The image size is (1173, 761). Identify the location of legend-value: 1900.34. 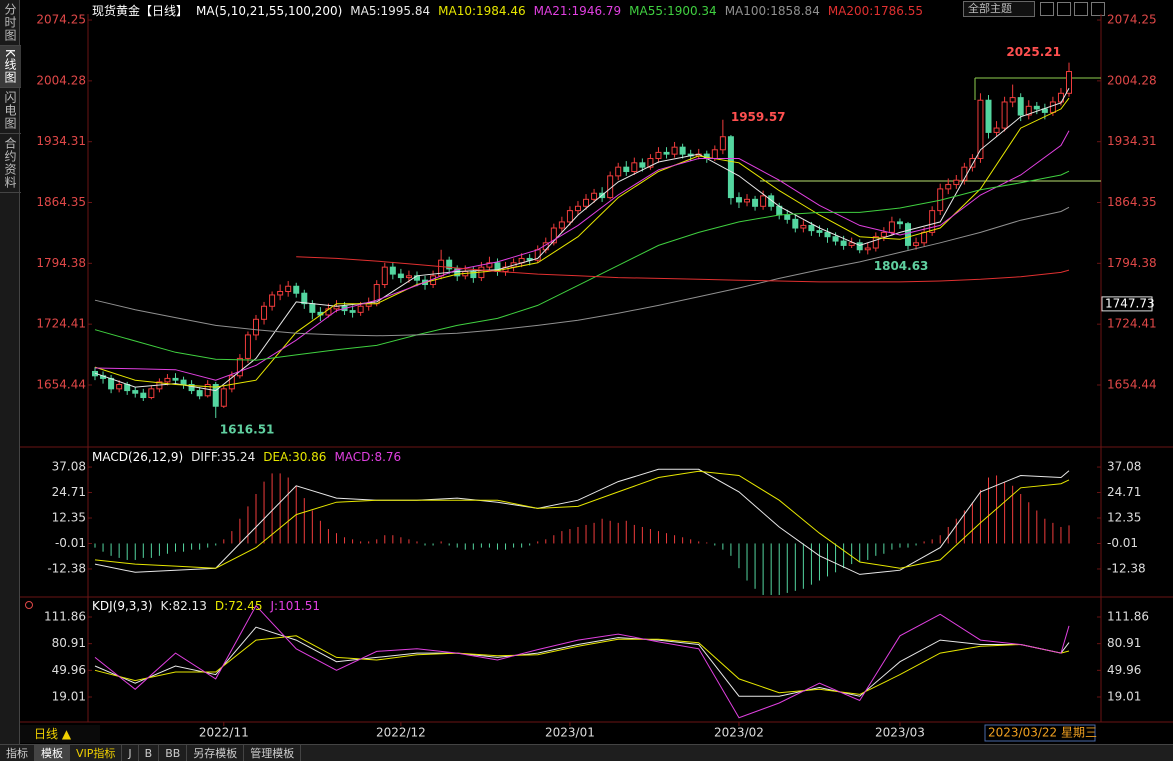
(692, 11).